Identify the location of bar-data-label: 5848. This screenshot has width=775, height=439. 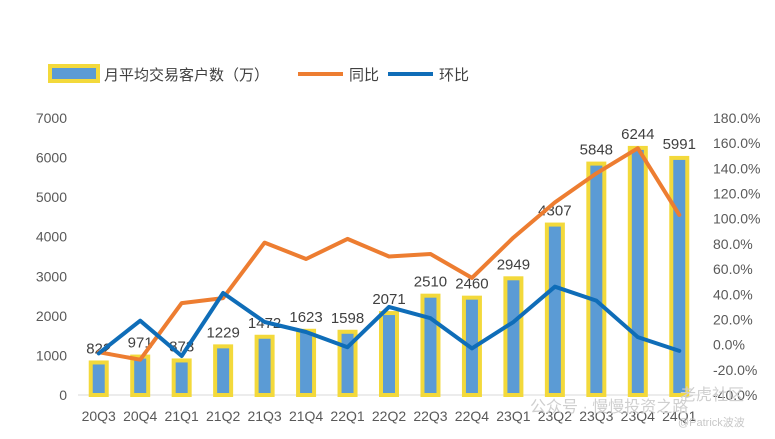
(596, 150).